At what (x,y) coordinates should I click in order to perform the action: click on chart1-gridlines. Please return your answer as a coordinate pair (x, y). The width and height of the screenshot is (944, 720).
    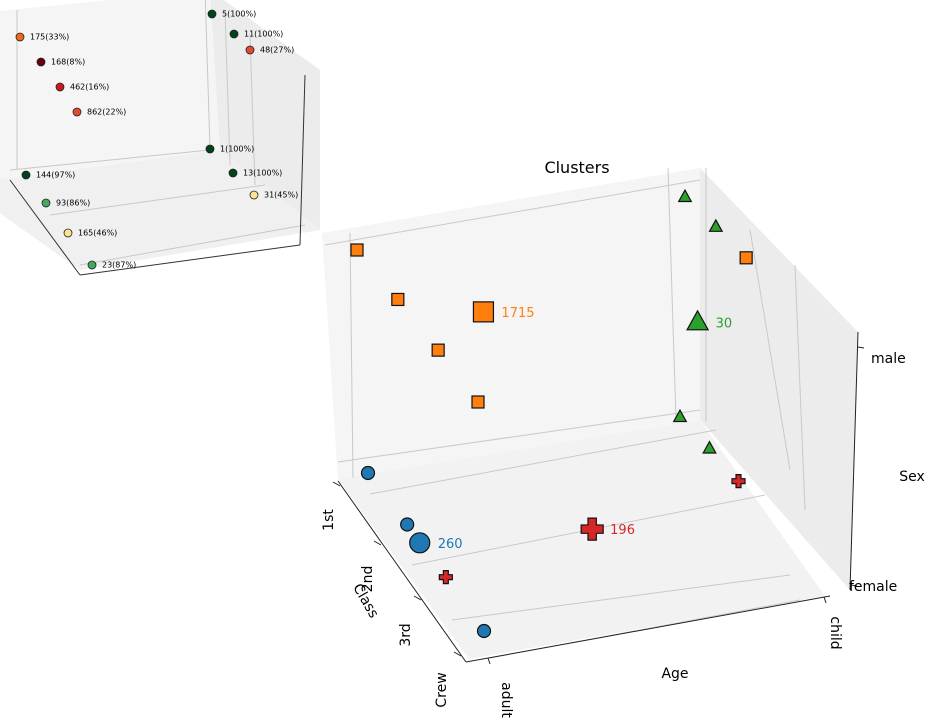
    Looking at the image, I should click on (157, 133).